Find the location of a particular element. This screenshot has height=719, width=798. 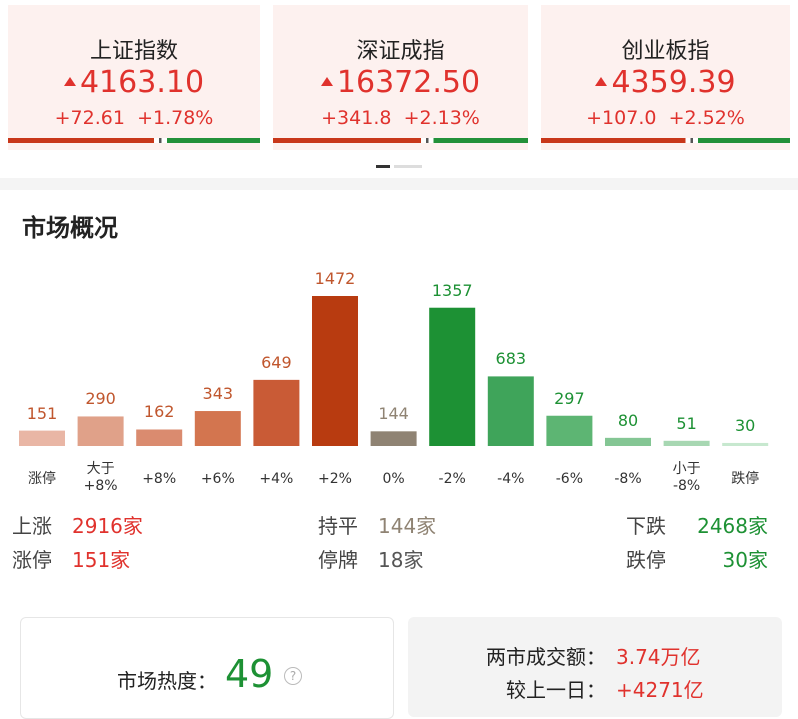

stat-label: 下跌 is located at coordinates (646, 526).